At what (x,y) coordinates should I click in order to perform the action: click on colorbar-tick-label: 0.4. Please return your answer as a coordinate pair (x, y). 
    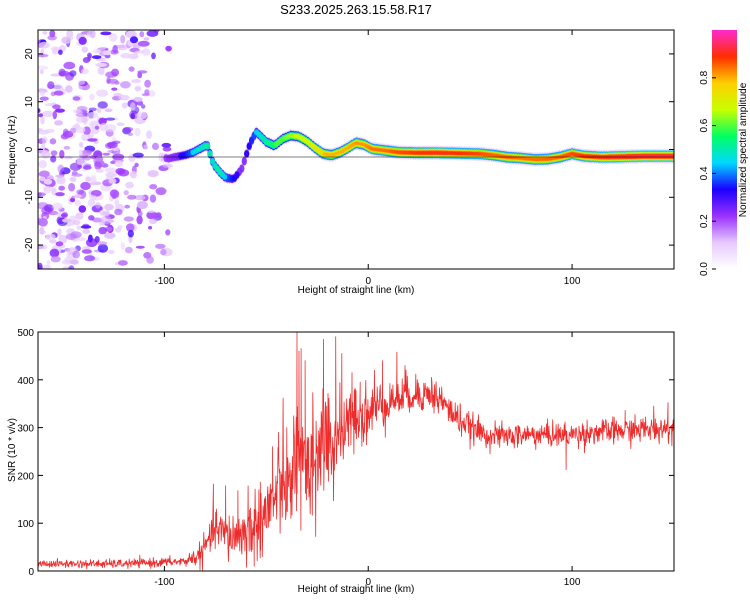
    Looking at the image, I should click on (704, 173).